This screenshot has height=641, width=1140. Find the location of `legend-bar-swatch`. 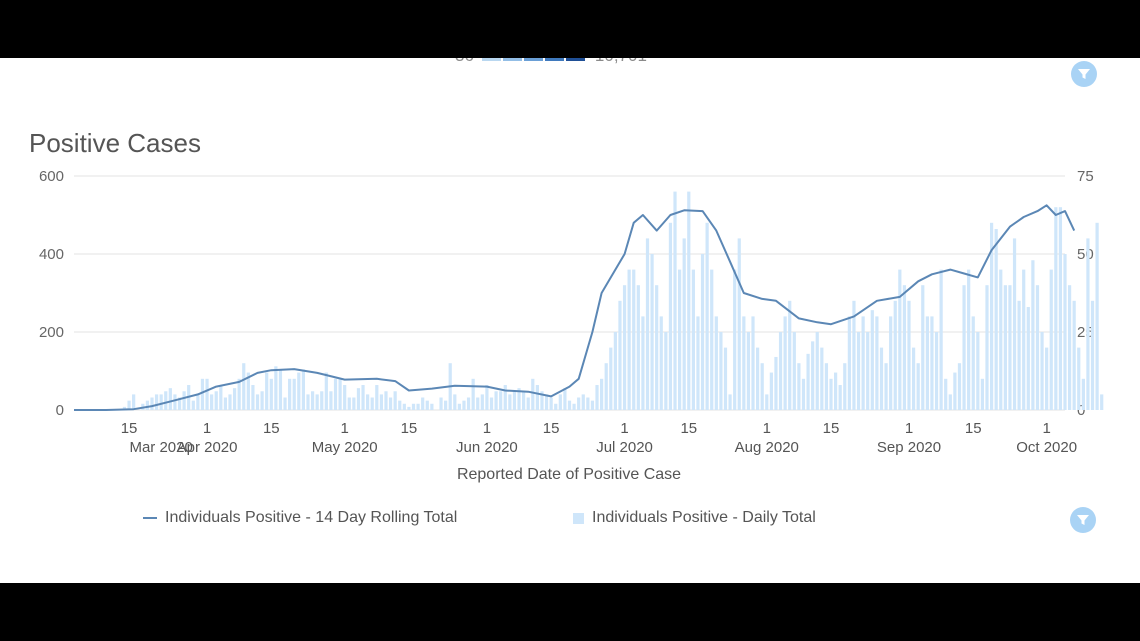

legend-bar-swatch is located at coordinates (578, 518).